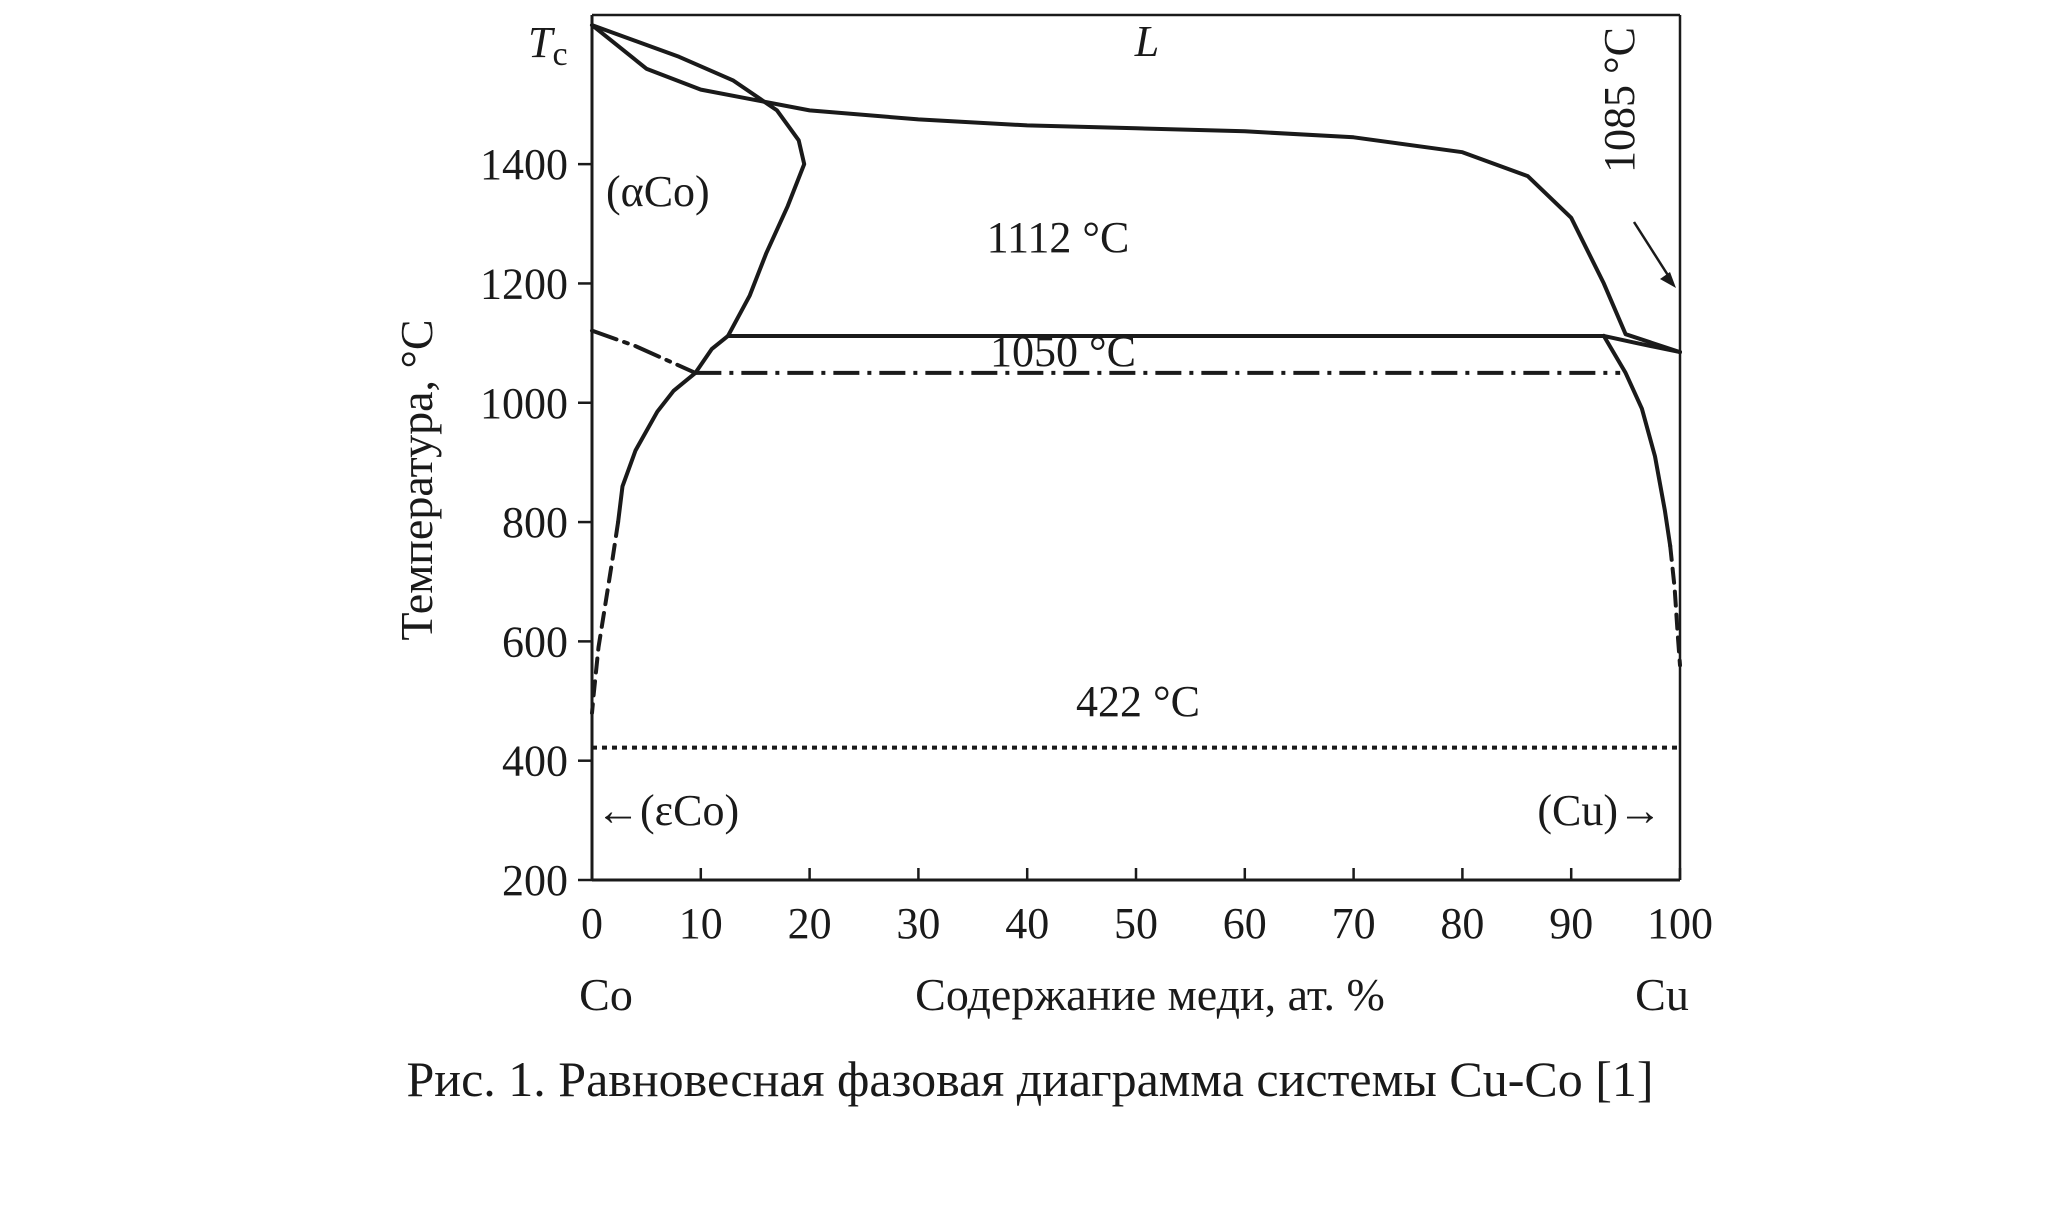 The width and height of the screenshot is (2060, 1212). I want to click on x-axis-end-label-co: Co, so click(606, 994).